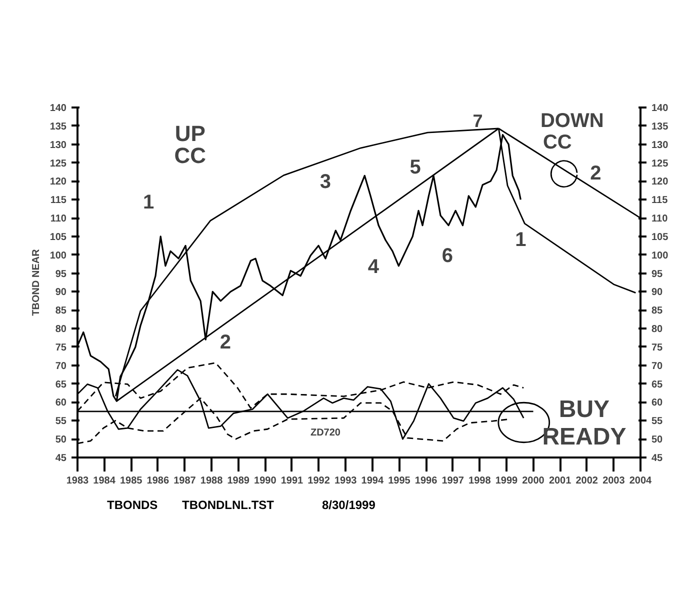 The width and height of the screenshot is (697, 594). Describe the element at coordinates (477, 120) in the screenshot. I see `annotation: 7` at that location.